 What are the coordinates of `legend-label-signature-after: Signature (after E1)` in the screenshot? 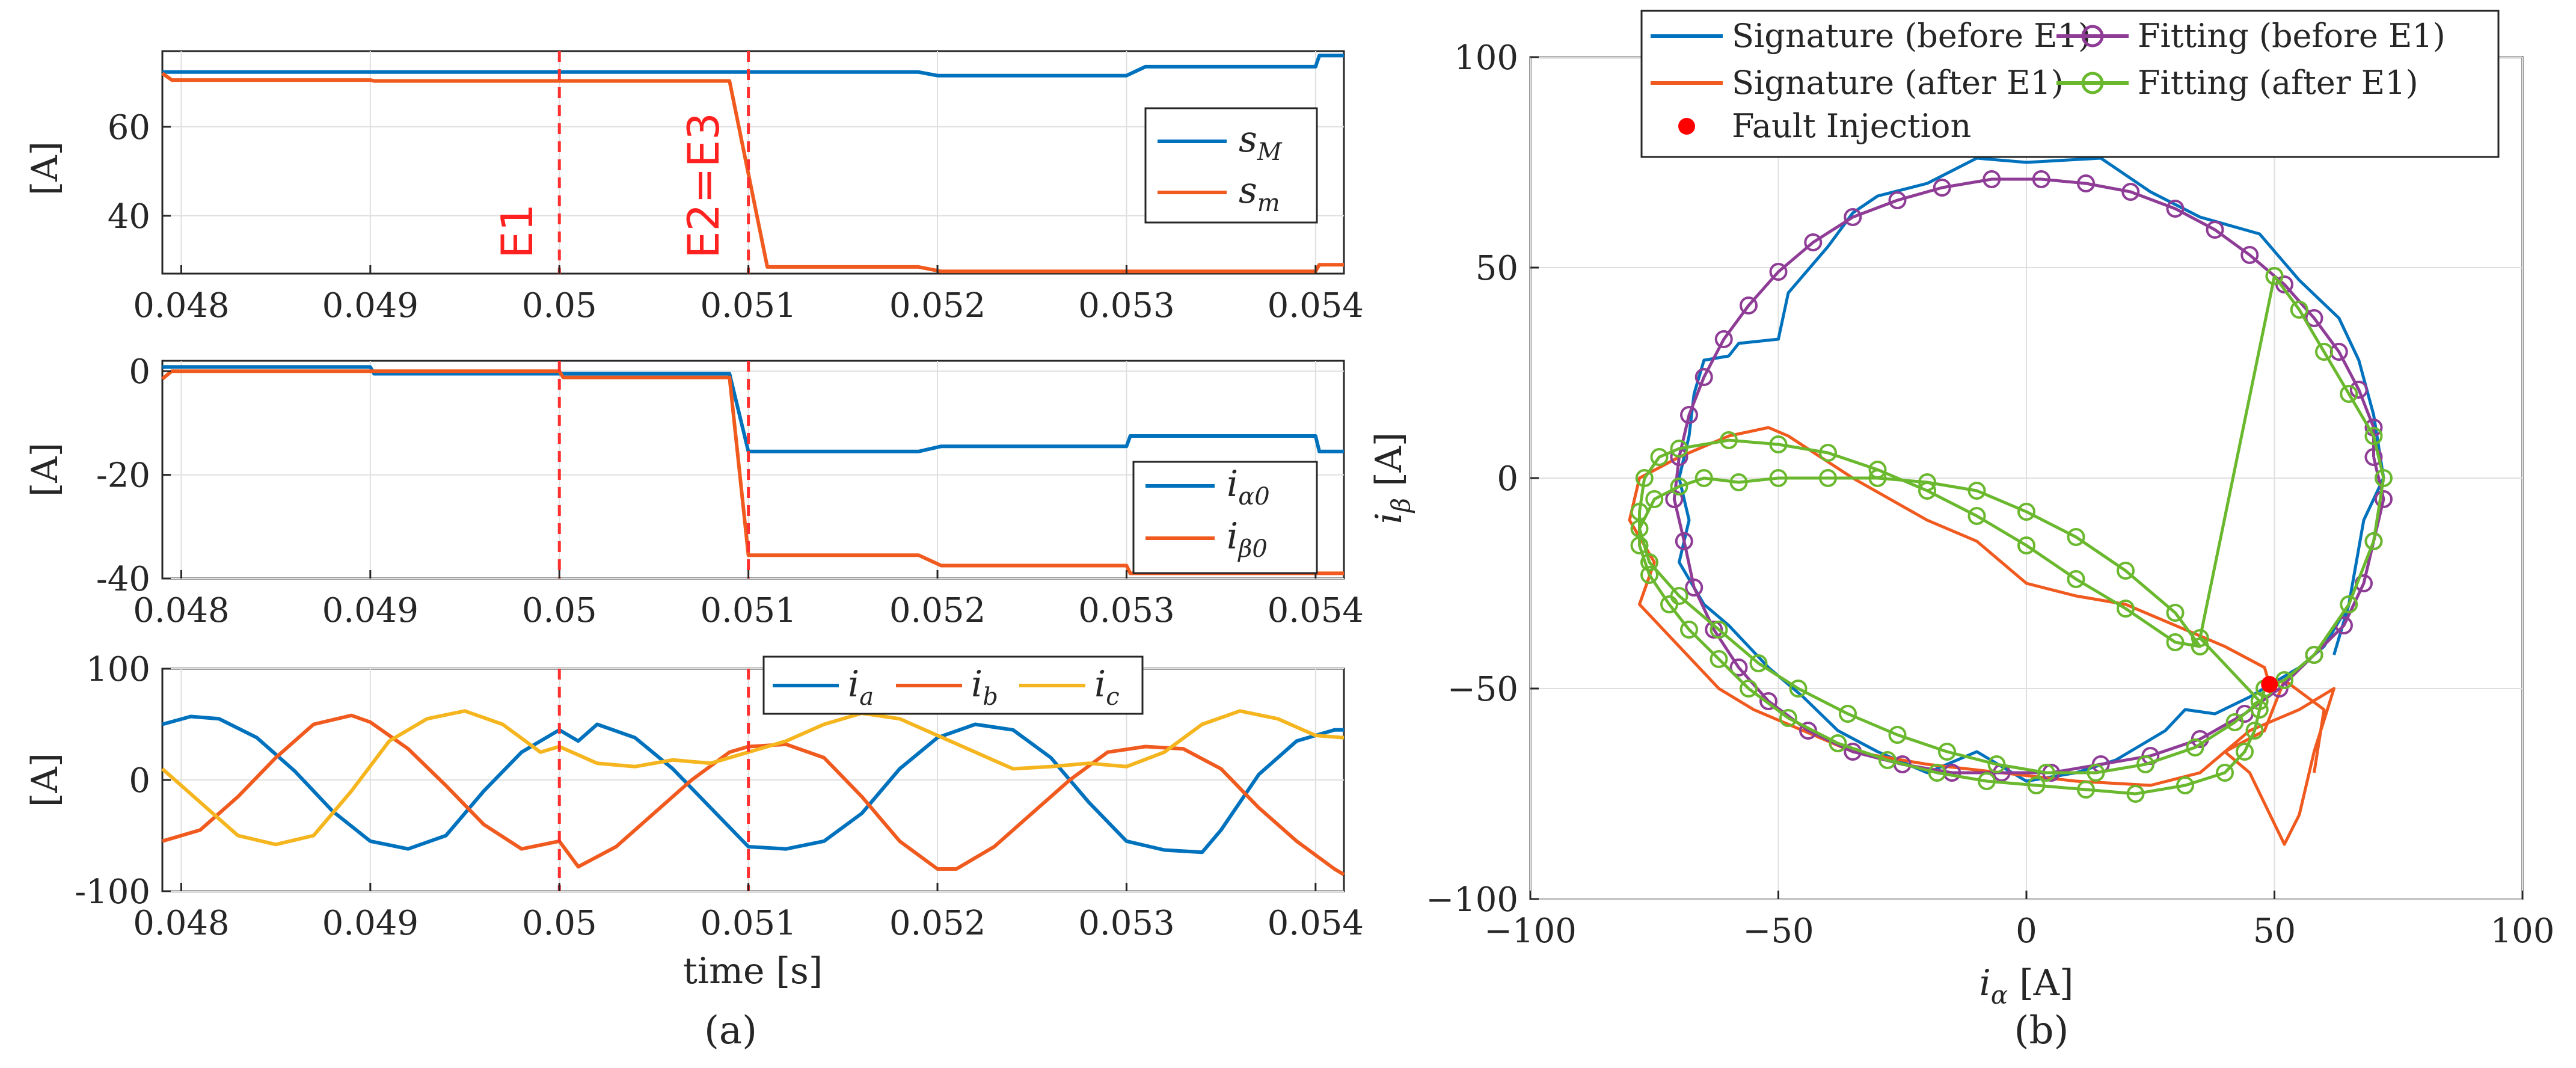 It's located at (1898, 83).